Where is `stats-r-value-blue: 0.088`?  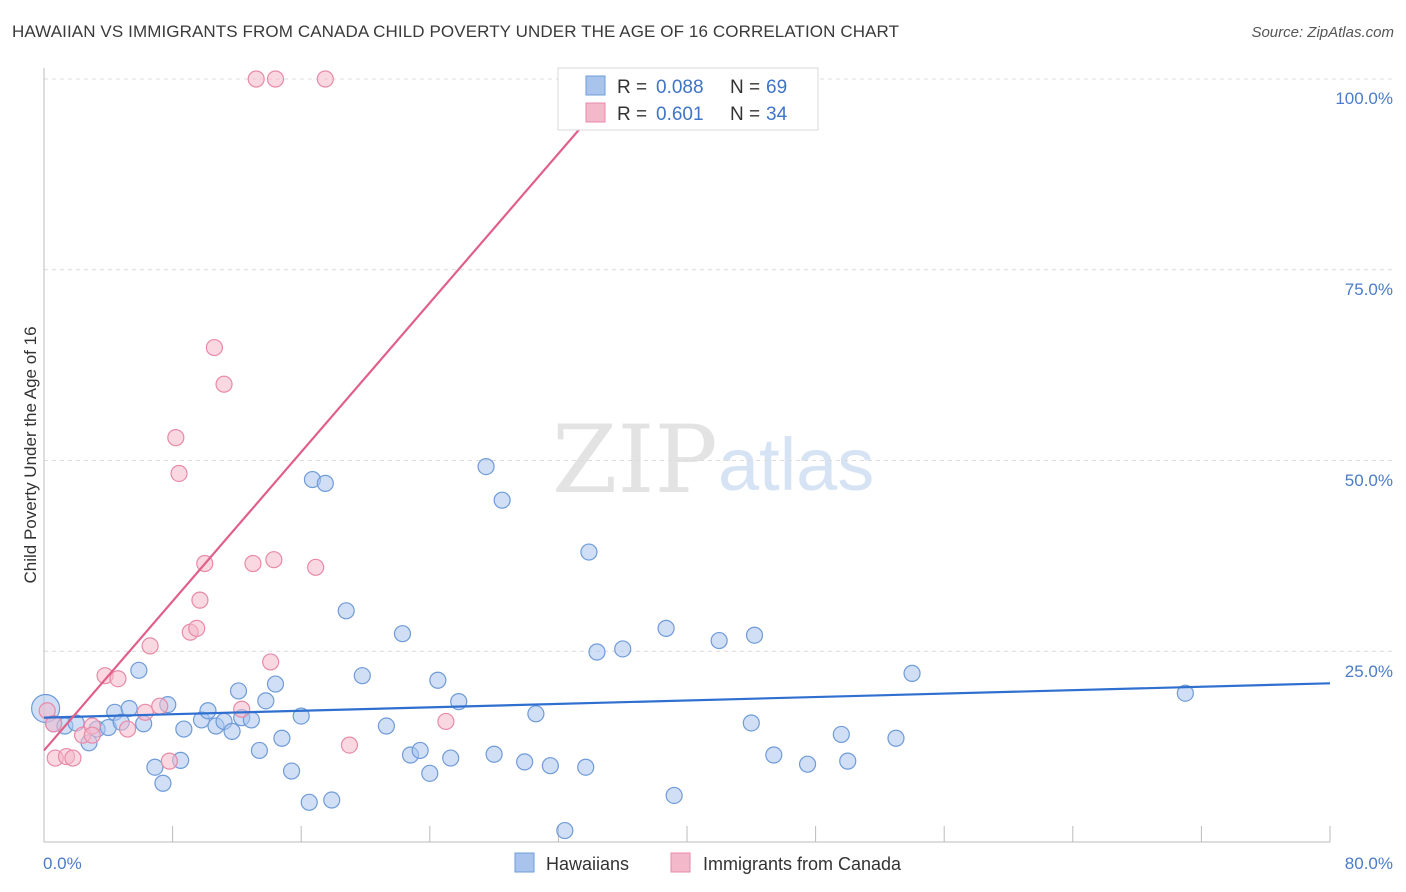 stats-r-value-blue: 0.088 is located at coordinates (680, 87).